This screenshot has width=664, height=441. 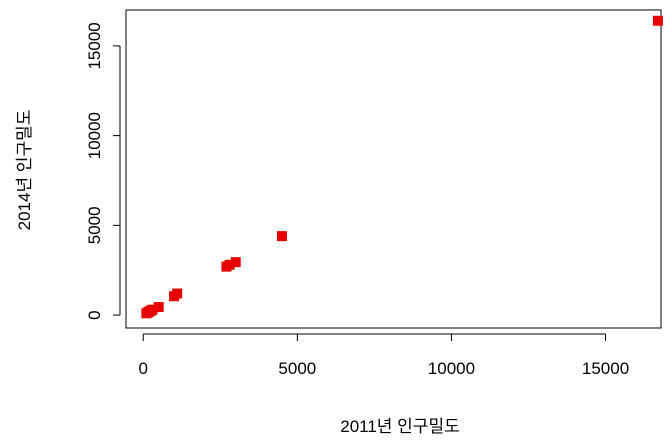 I want to click on x-tick-label: 5000, so click(x=297, y=368).